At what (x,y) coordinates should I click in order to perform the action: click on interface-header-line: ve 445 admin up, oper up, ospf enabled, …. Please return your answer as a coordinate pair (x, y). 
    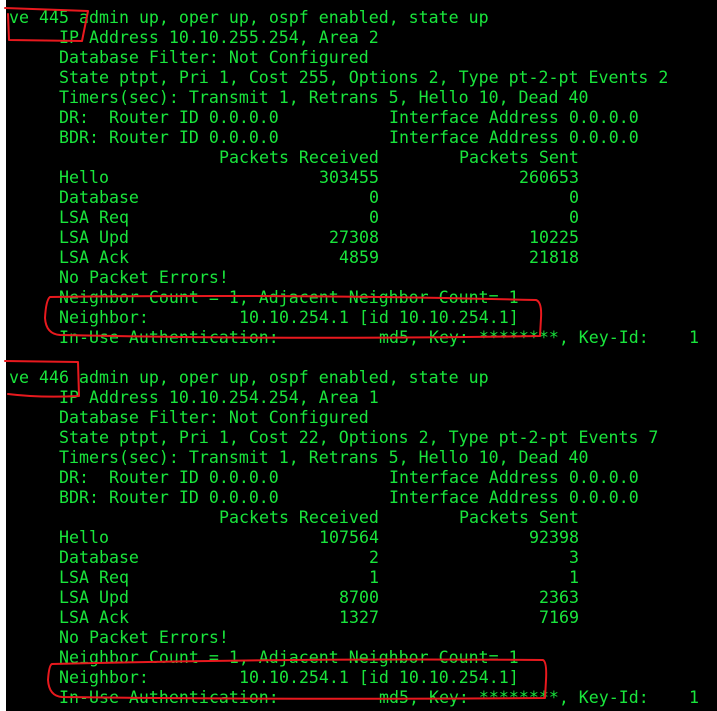
    Looking at the image, I should click on (361, 18).